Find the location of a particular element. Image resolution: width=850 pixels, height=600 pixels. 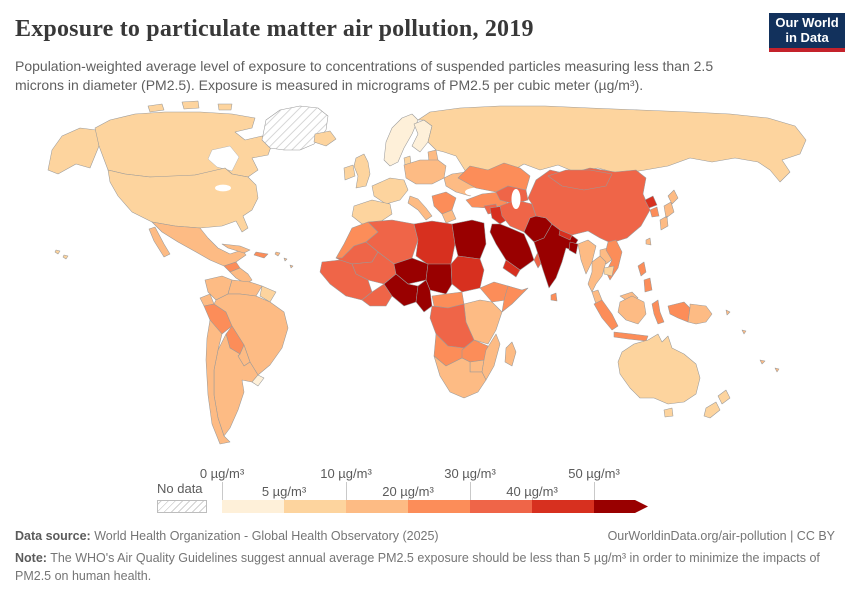

great-lakes is located at coordinates (223, 188).